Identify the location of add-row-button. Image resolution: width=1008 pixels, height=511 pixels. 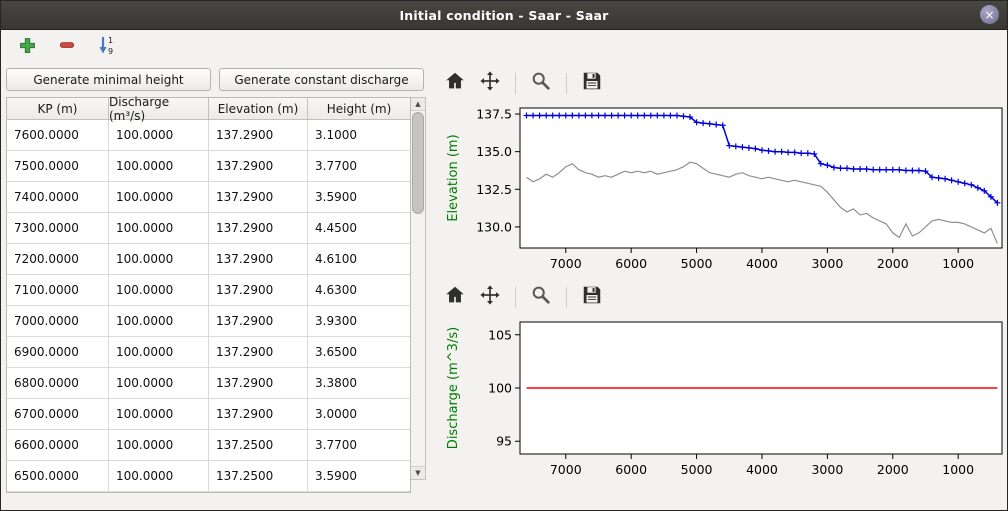
(27, 47).